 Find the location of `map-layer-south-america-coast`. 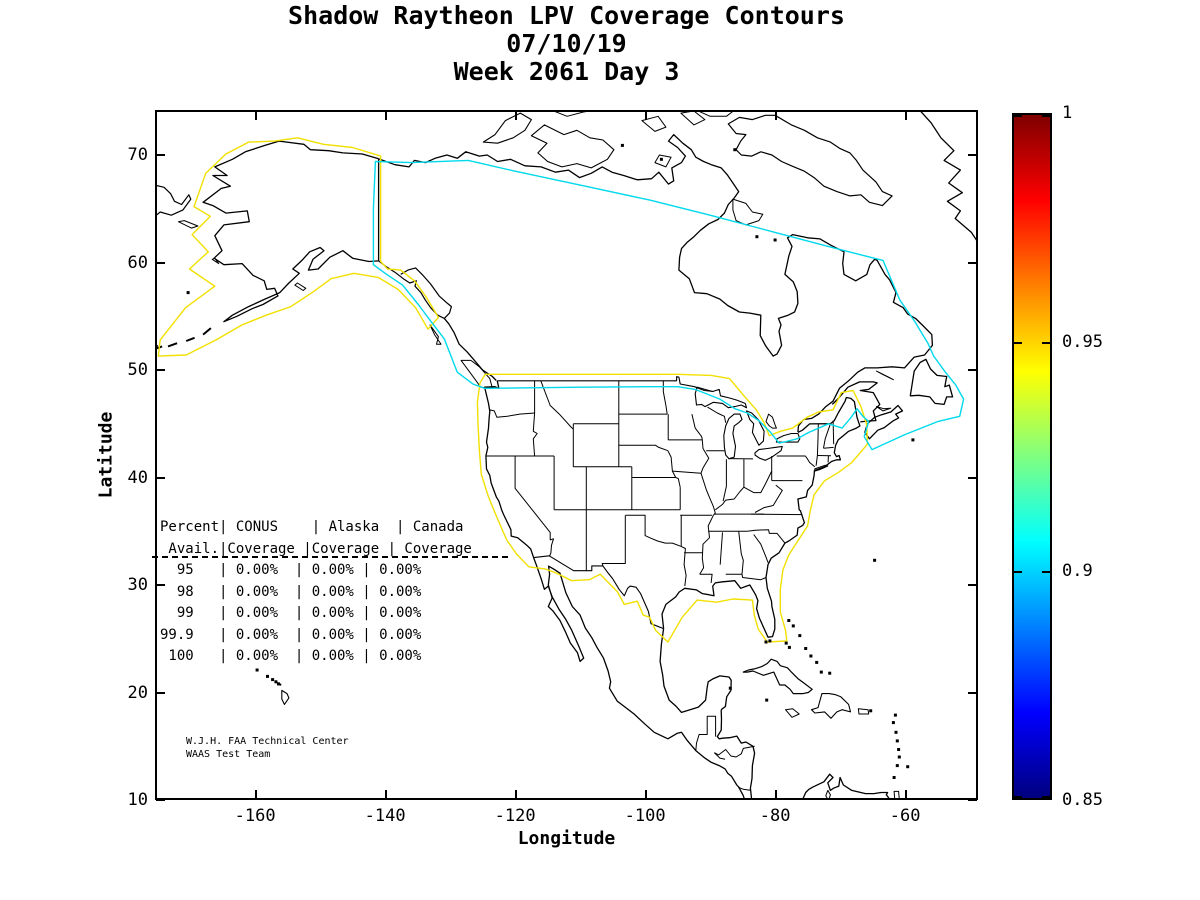

map-layer-south-america-coast is located at coordinates (846, 785).